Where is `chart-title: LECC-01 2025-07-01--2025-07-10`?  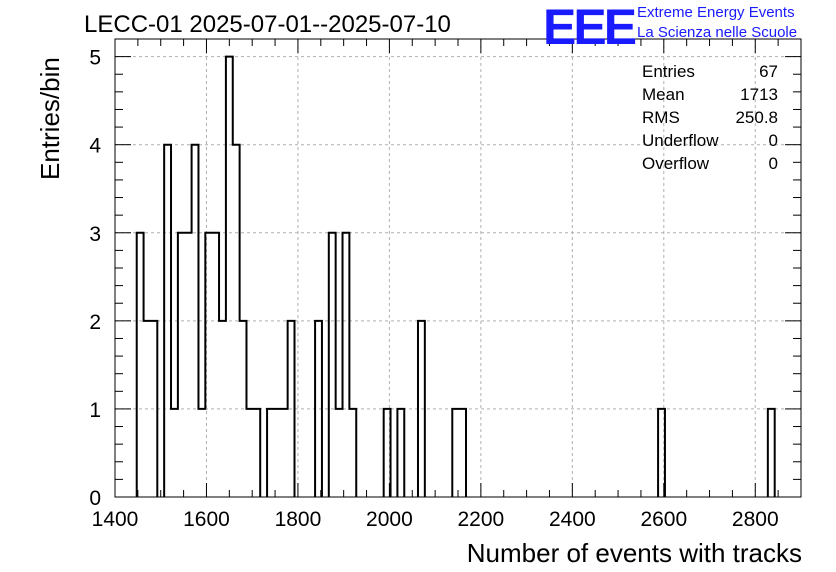
chart-title: LECC-01 2025-07-01--2025-07-10 is located at coordinates (267, 24).